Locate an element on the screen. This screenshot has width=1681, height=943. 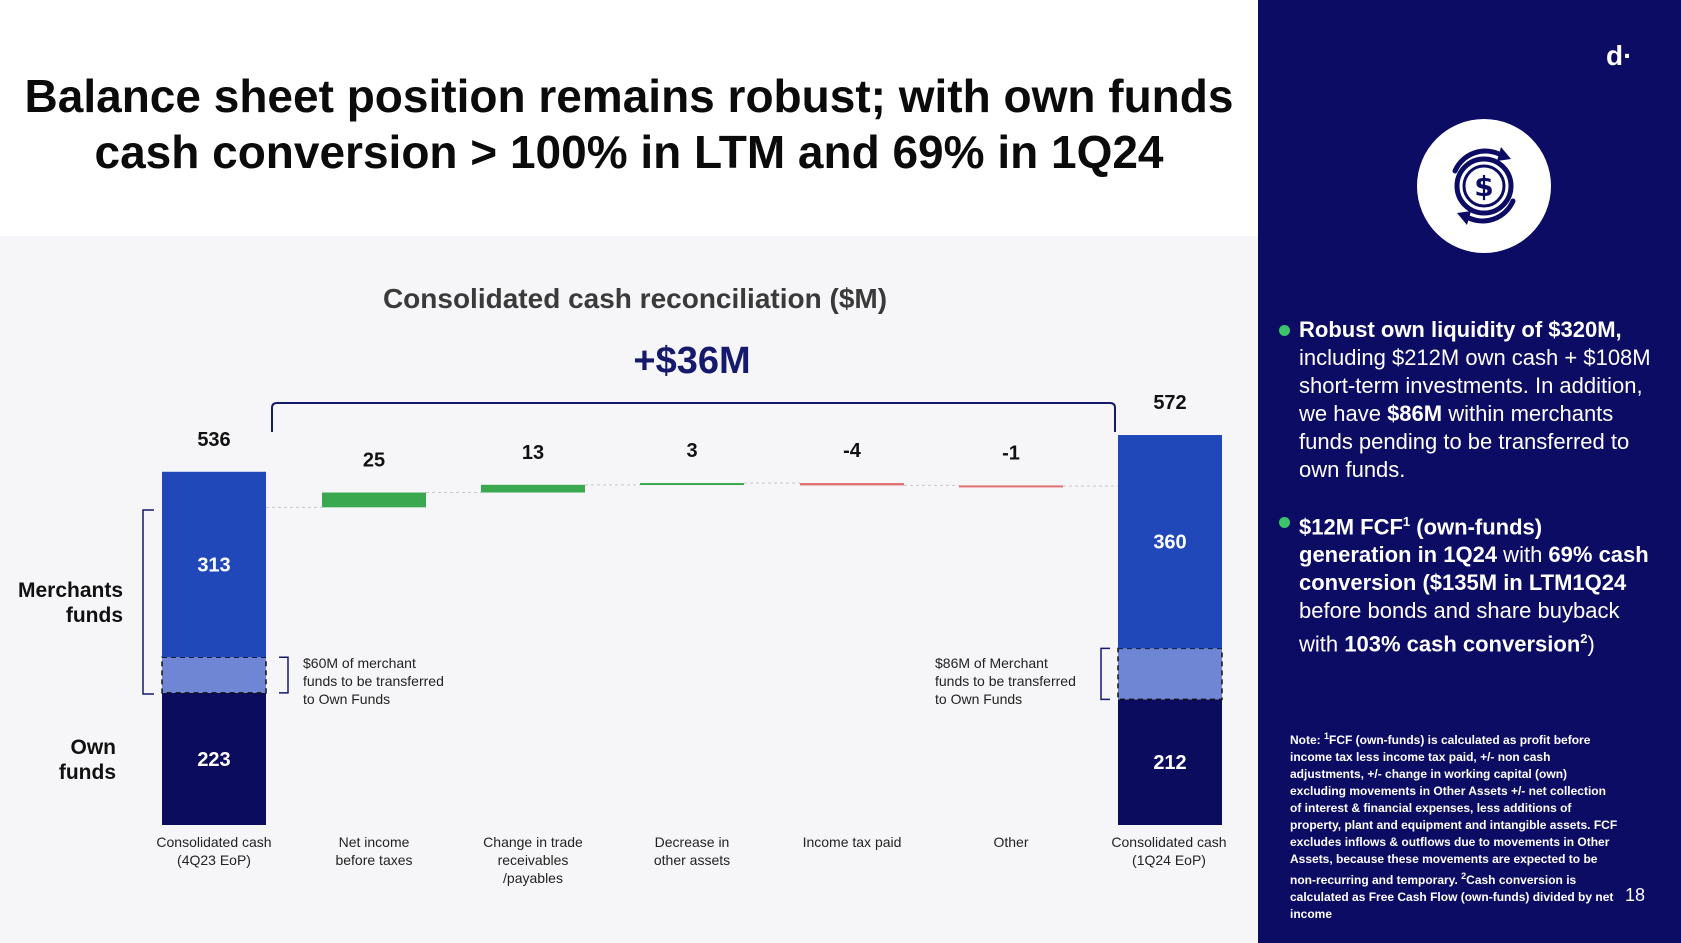
cash-cycle-icon-badge: $ is located at coordinates (1484, 186).